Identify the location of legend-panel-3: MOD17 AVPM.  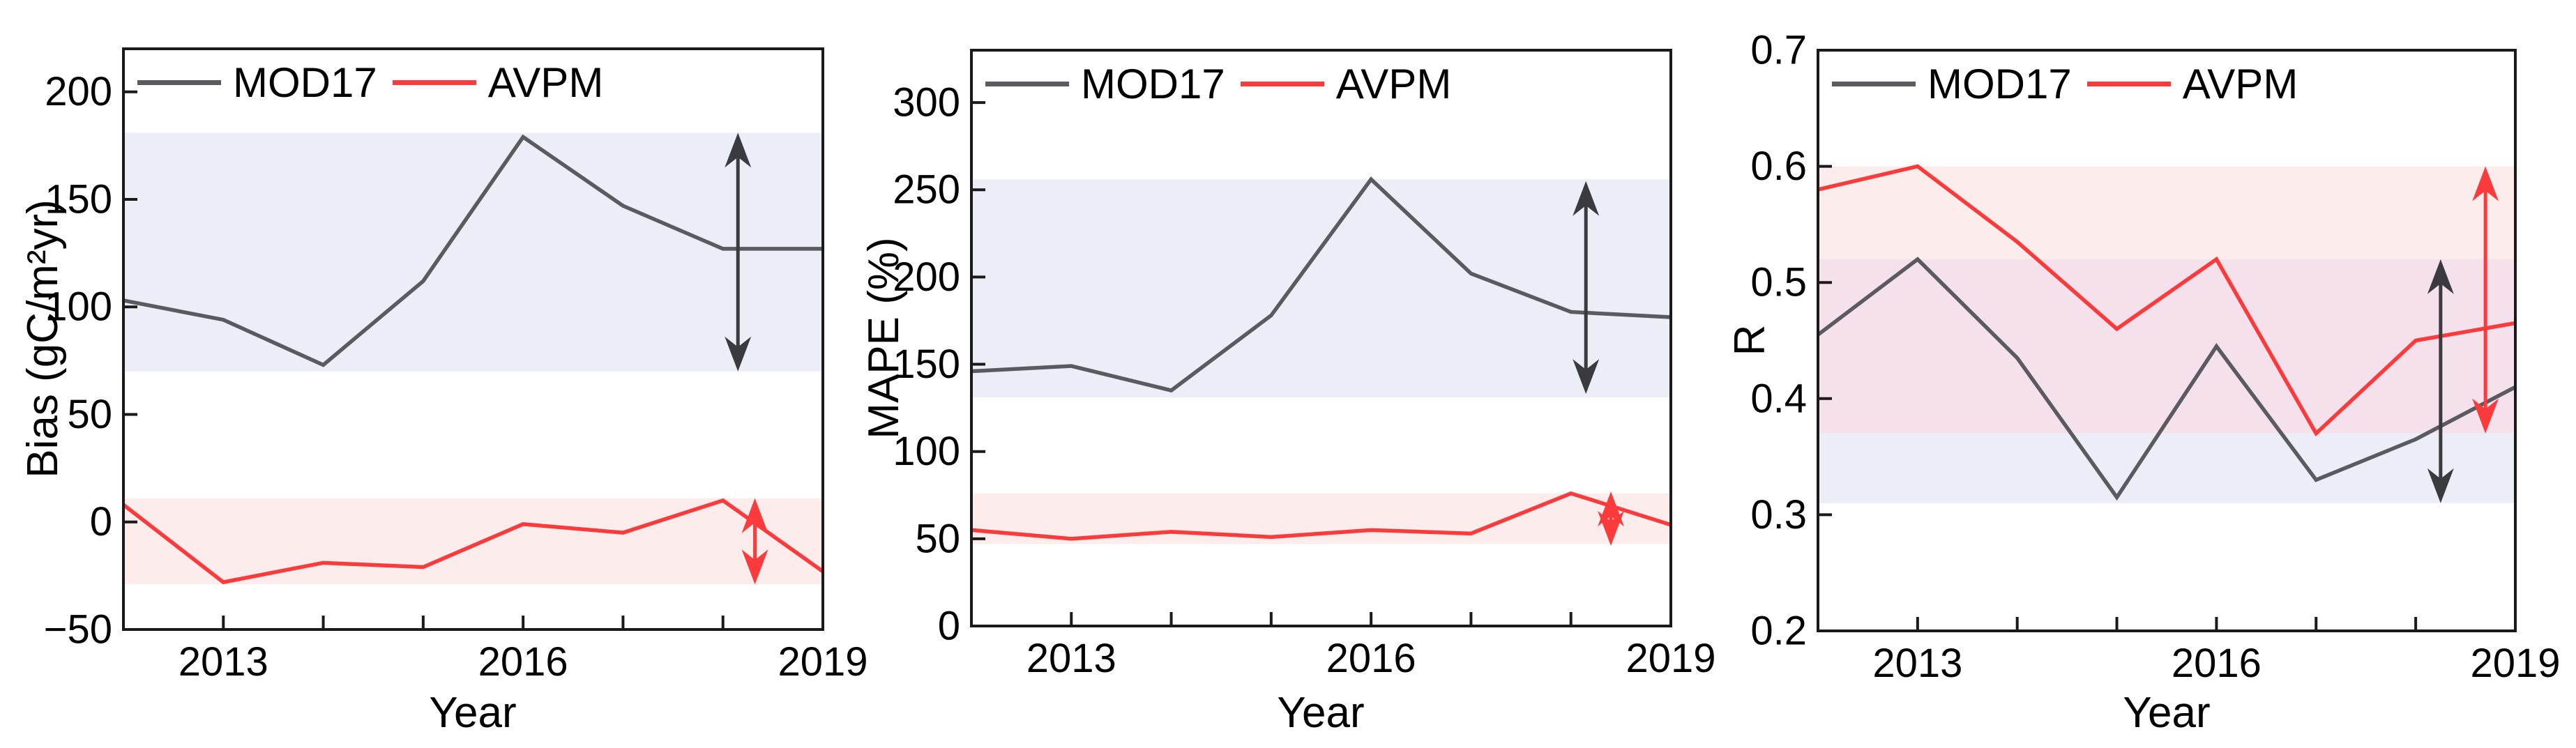
(2072, 83).